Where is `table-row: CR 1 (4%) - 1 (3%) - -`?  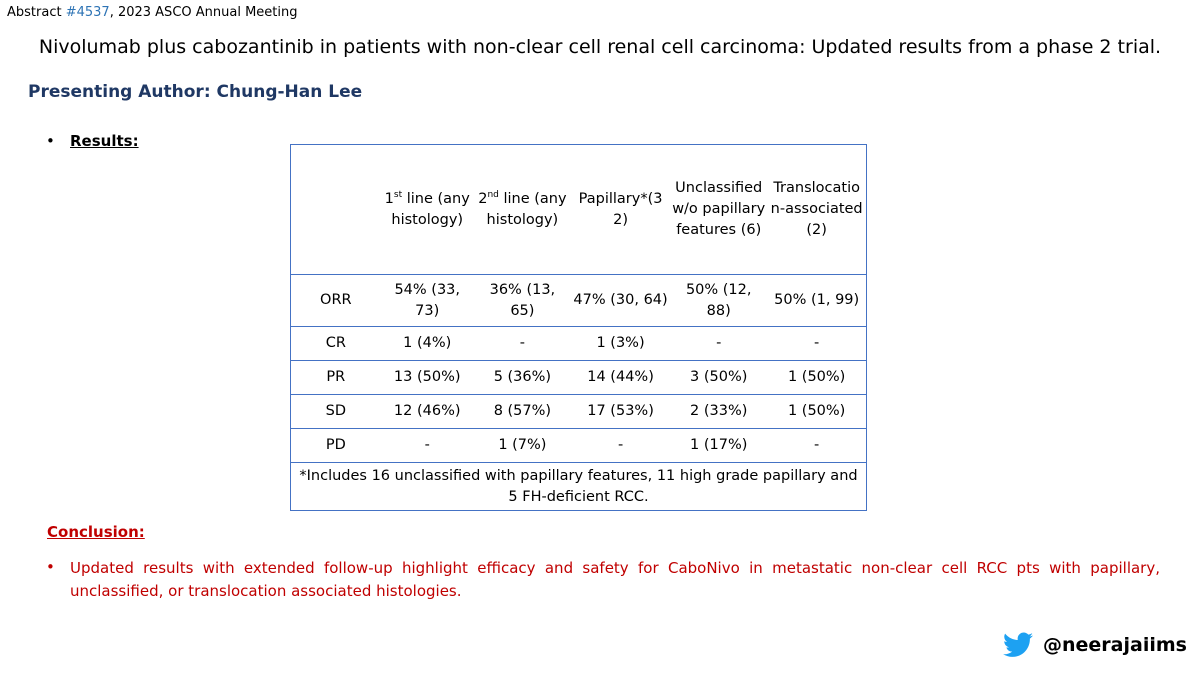 table-row: CR 1 (4%) - 1 (3%) - - is located at coordinates (578, 343).